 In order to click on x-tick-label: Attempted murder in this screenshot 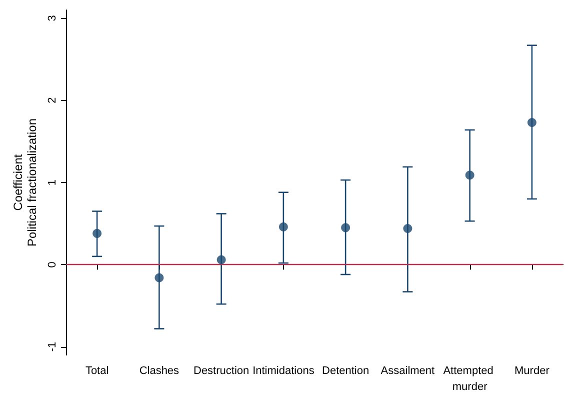, I will do `click(469, 379)`.